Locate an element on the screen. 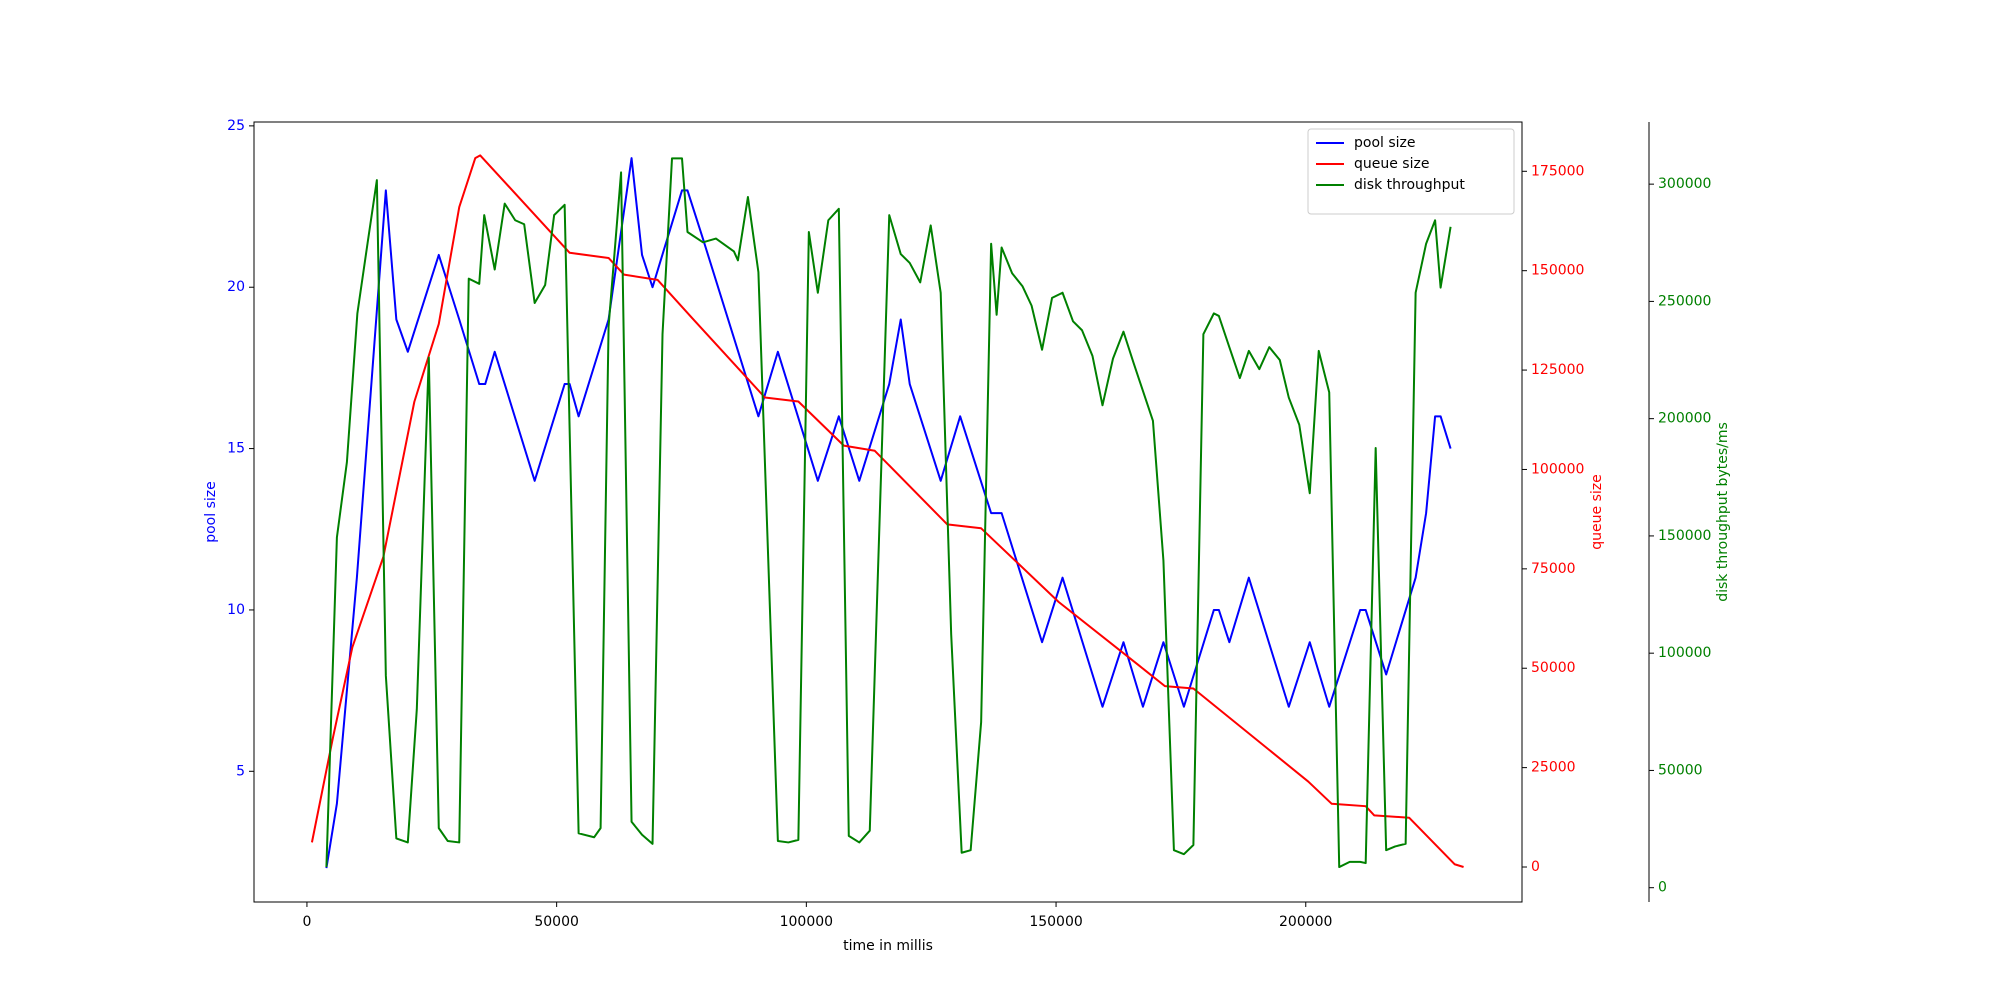  y3-tick-label: 100000 is located at coordinates (1684, 653).